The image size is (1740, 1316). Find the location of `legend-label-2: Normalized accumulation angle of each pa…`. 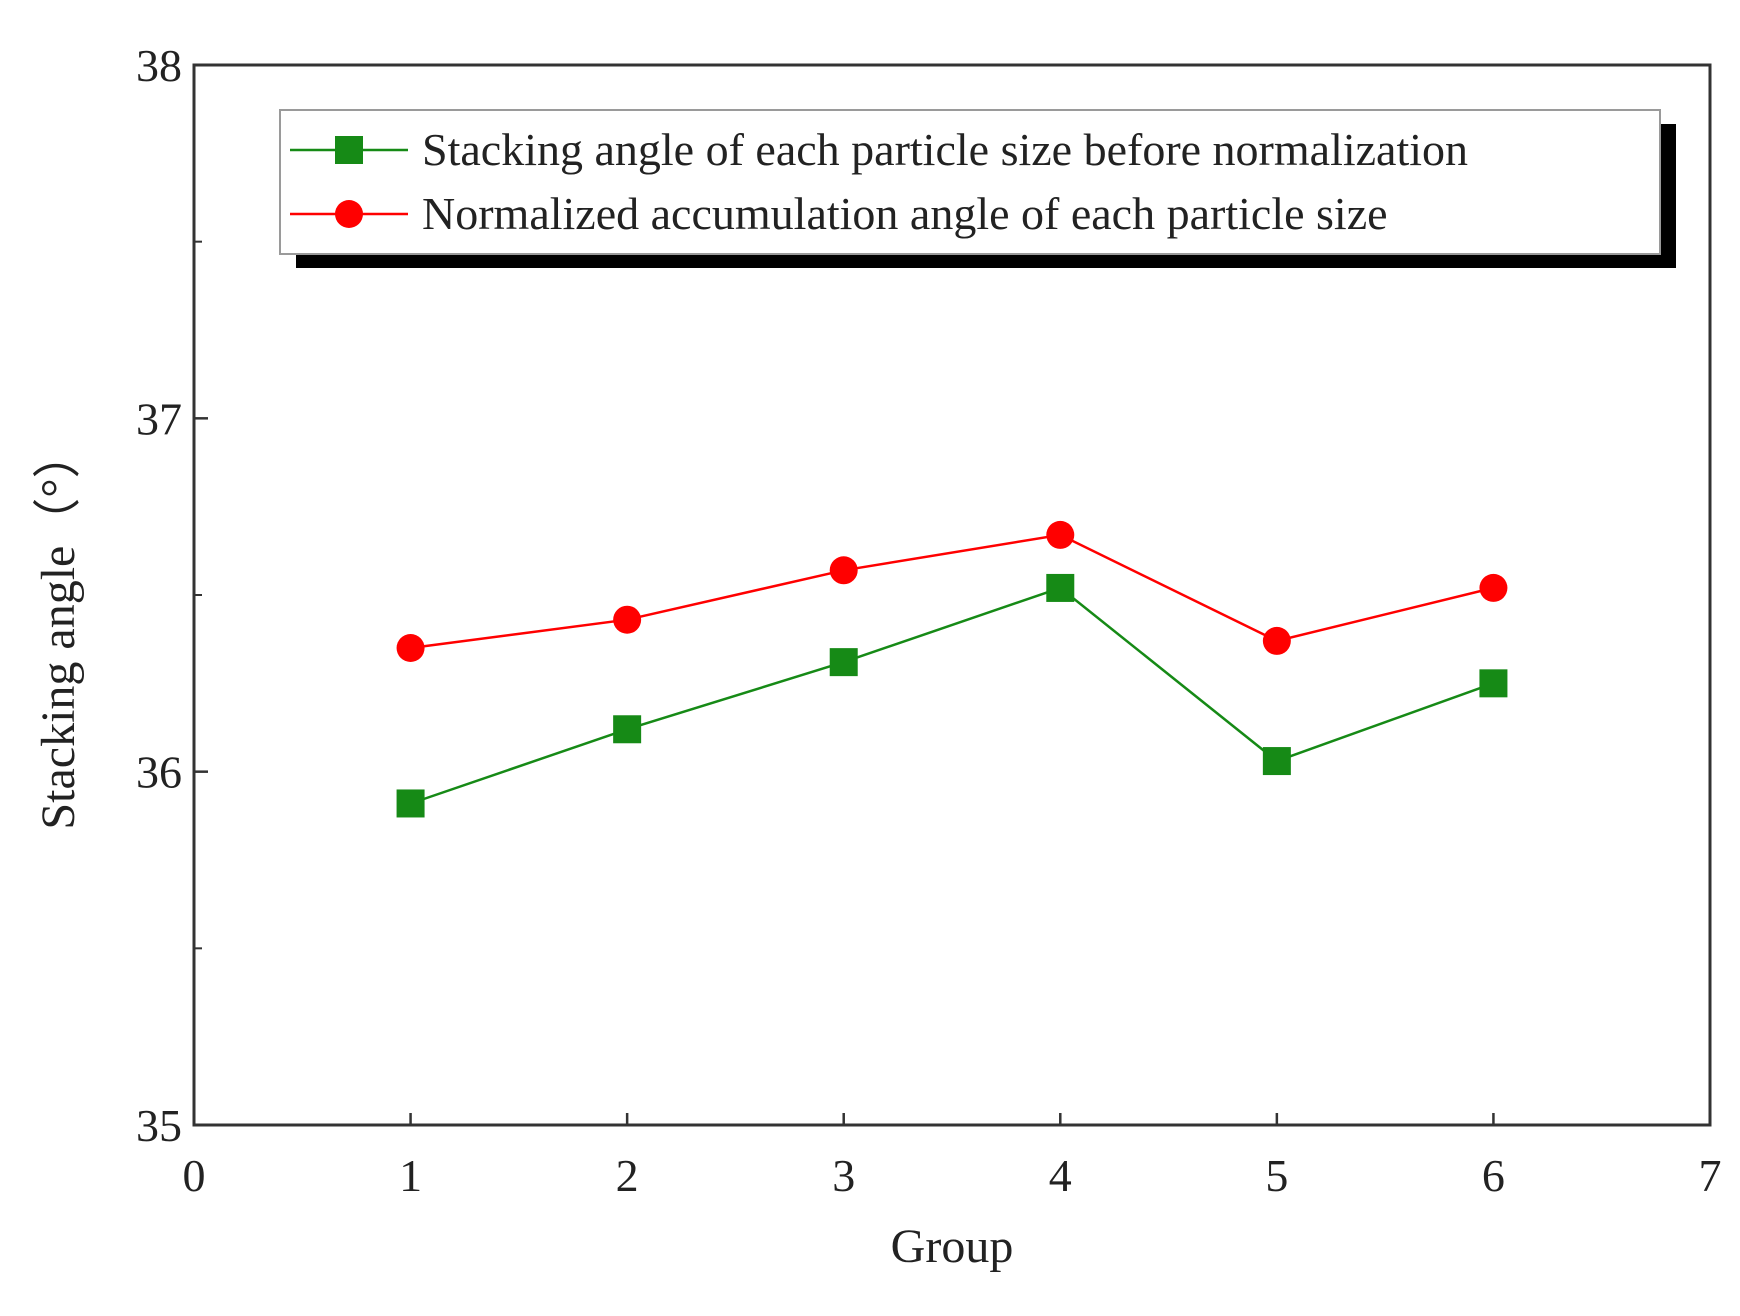

legend-label-2: Normalized accumulation angle of each pa… is located at coordinates (905, 213).